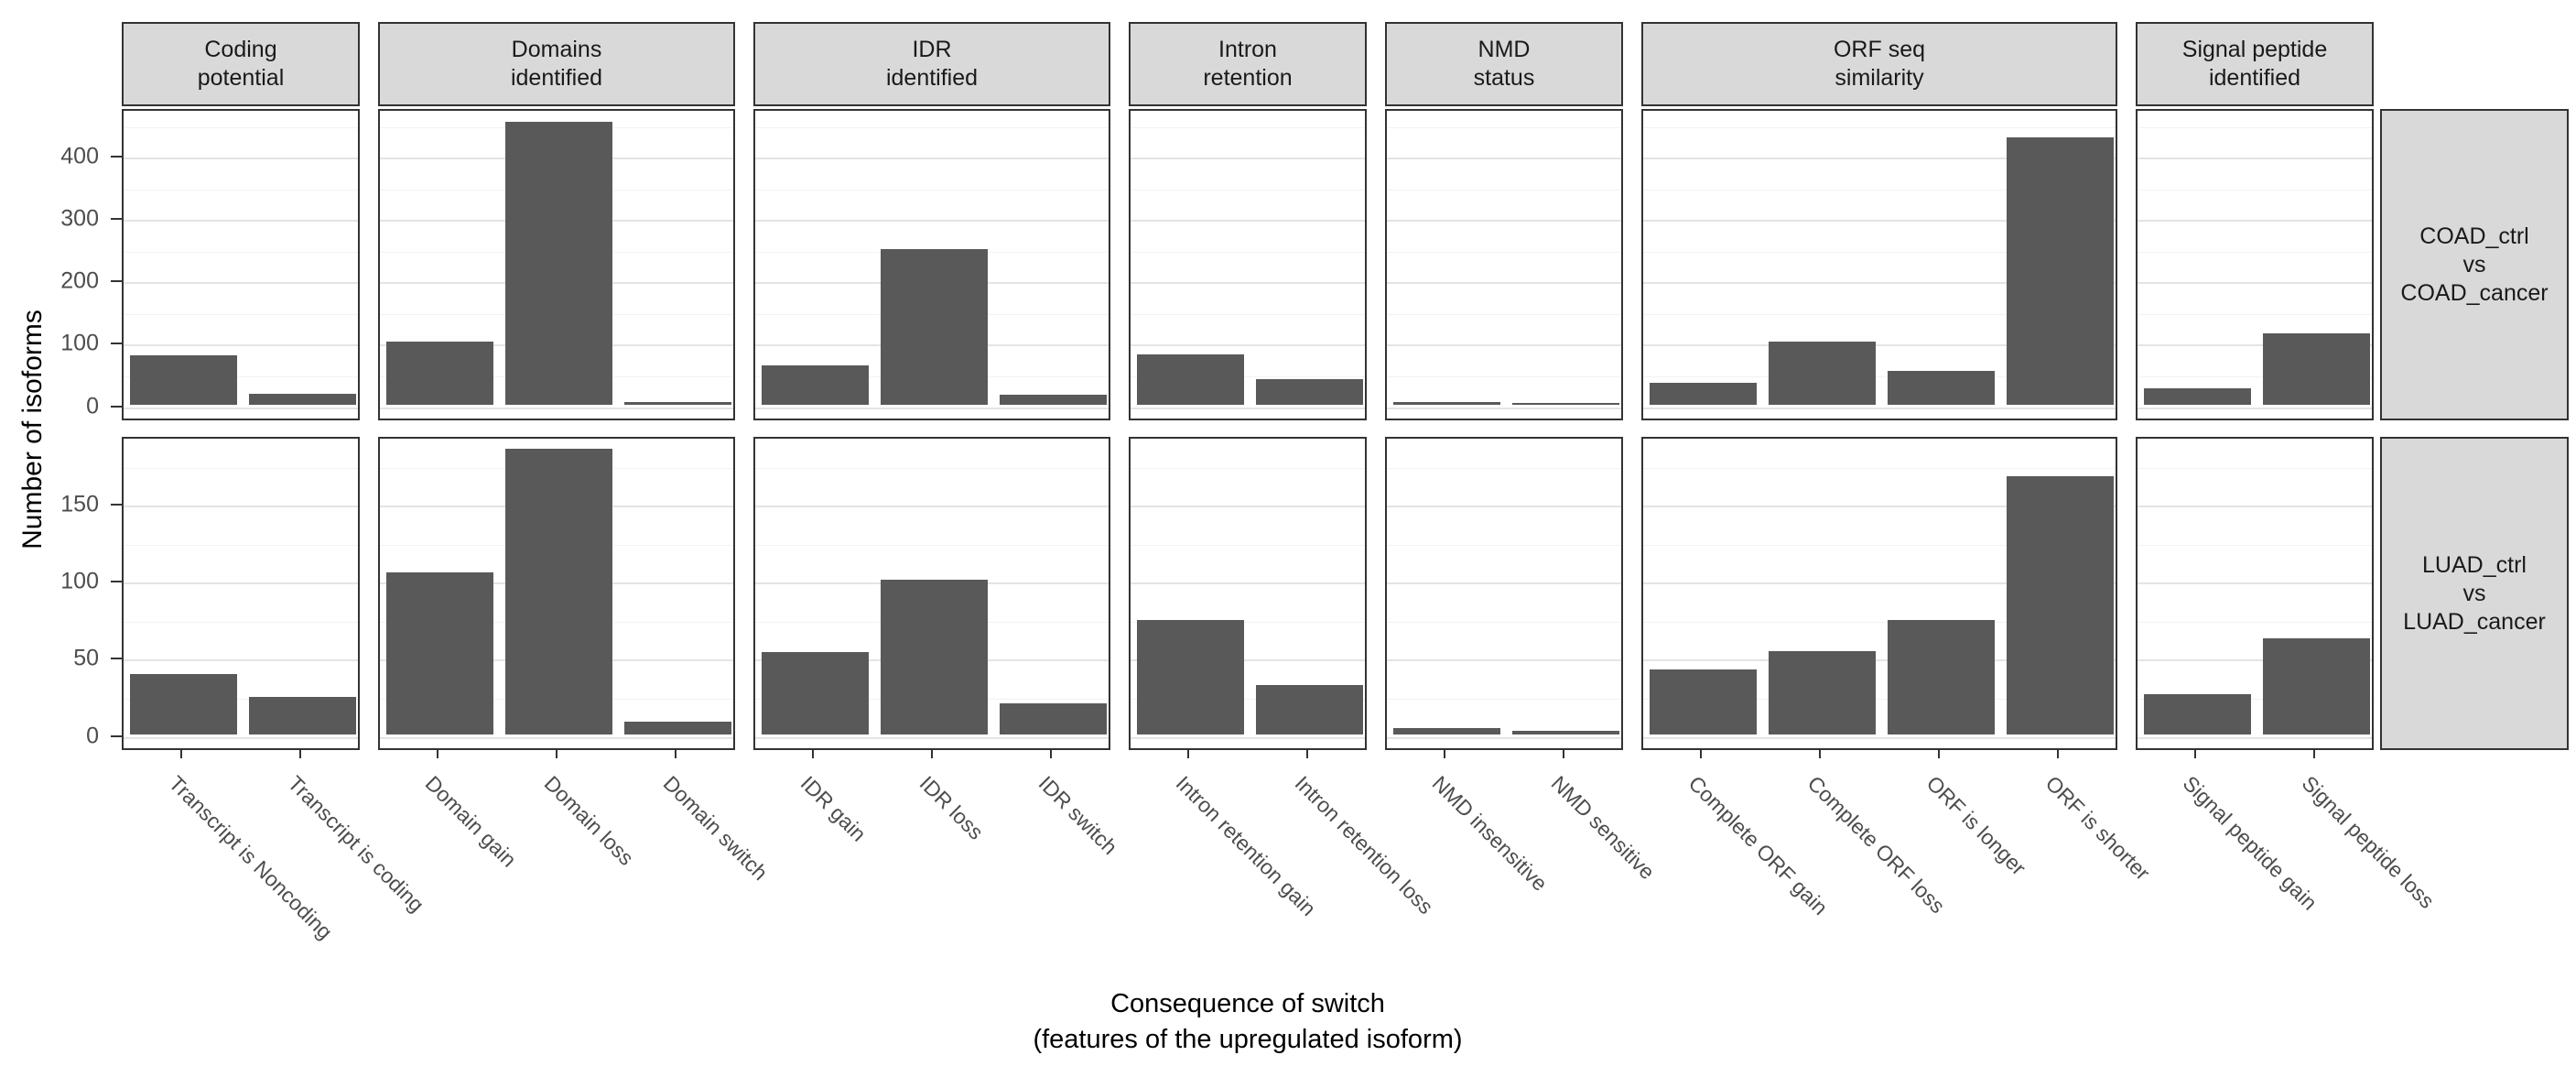 This screenshot has width=2576, height=1077. I want to click on facet-column-strip-label: potential, so click(241, 78).